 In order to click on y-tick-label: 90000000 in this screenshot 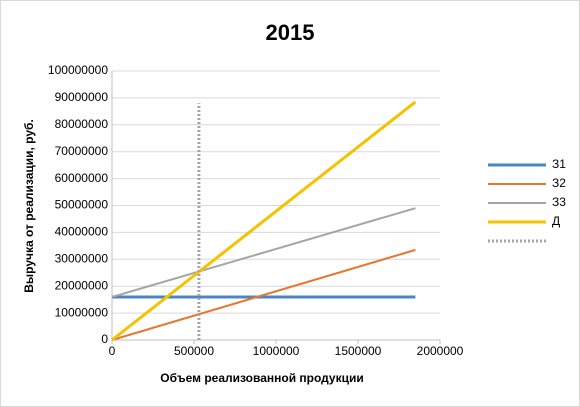, I will do `click(82, 97)`.